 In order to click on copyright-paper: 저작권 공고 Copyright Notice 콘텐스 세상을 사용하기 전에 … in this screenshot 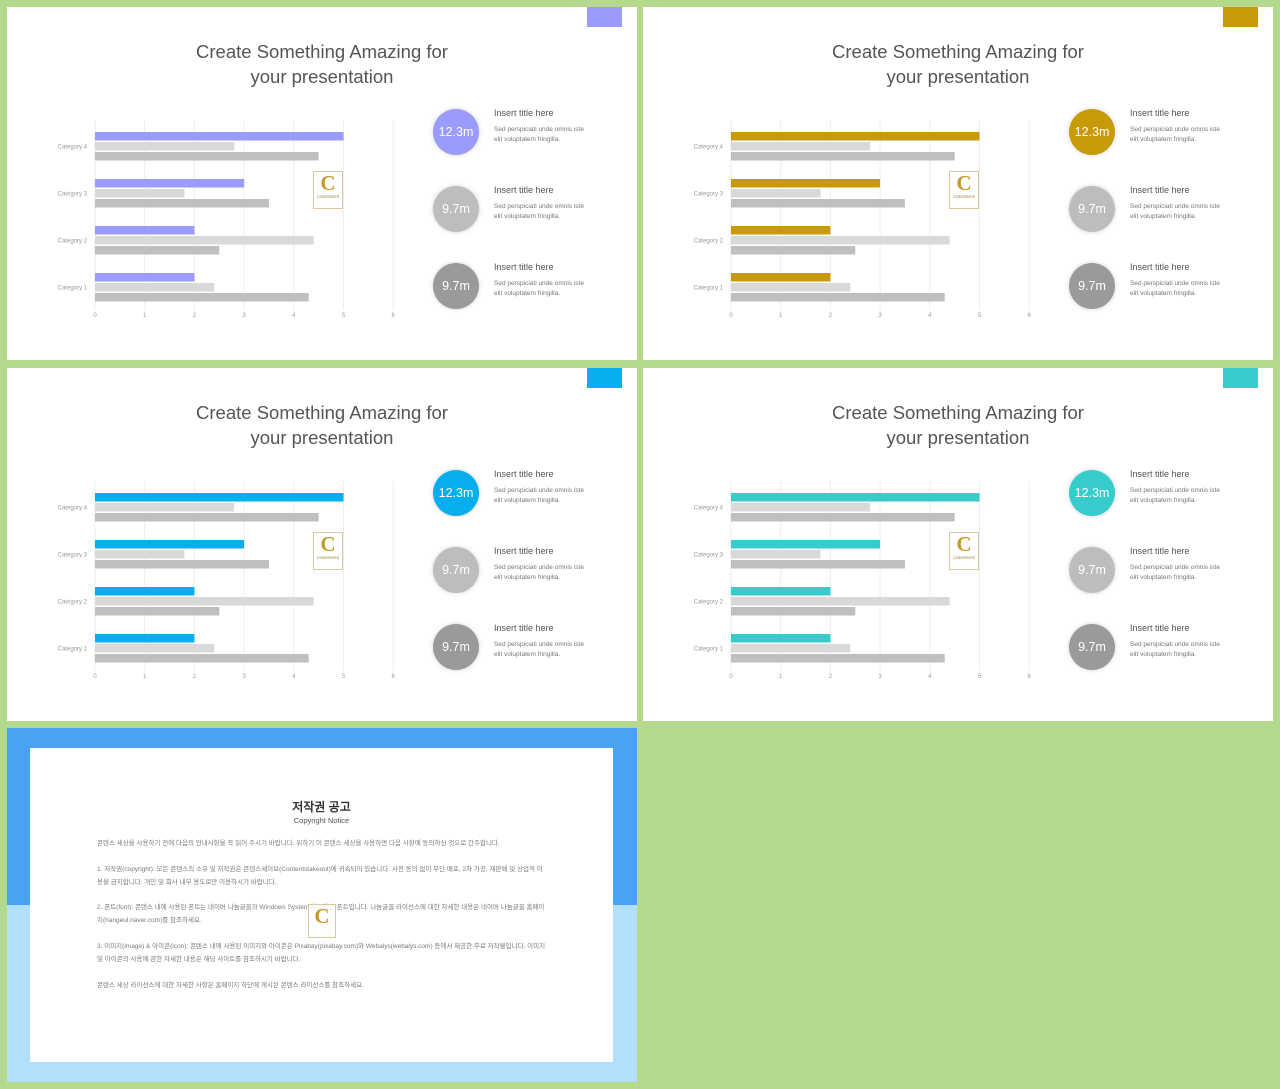, I will do `click(321, 905)`.